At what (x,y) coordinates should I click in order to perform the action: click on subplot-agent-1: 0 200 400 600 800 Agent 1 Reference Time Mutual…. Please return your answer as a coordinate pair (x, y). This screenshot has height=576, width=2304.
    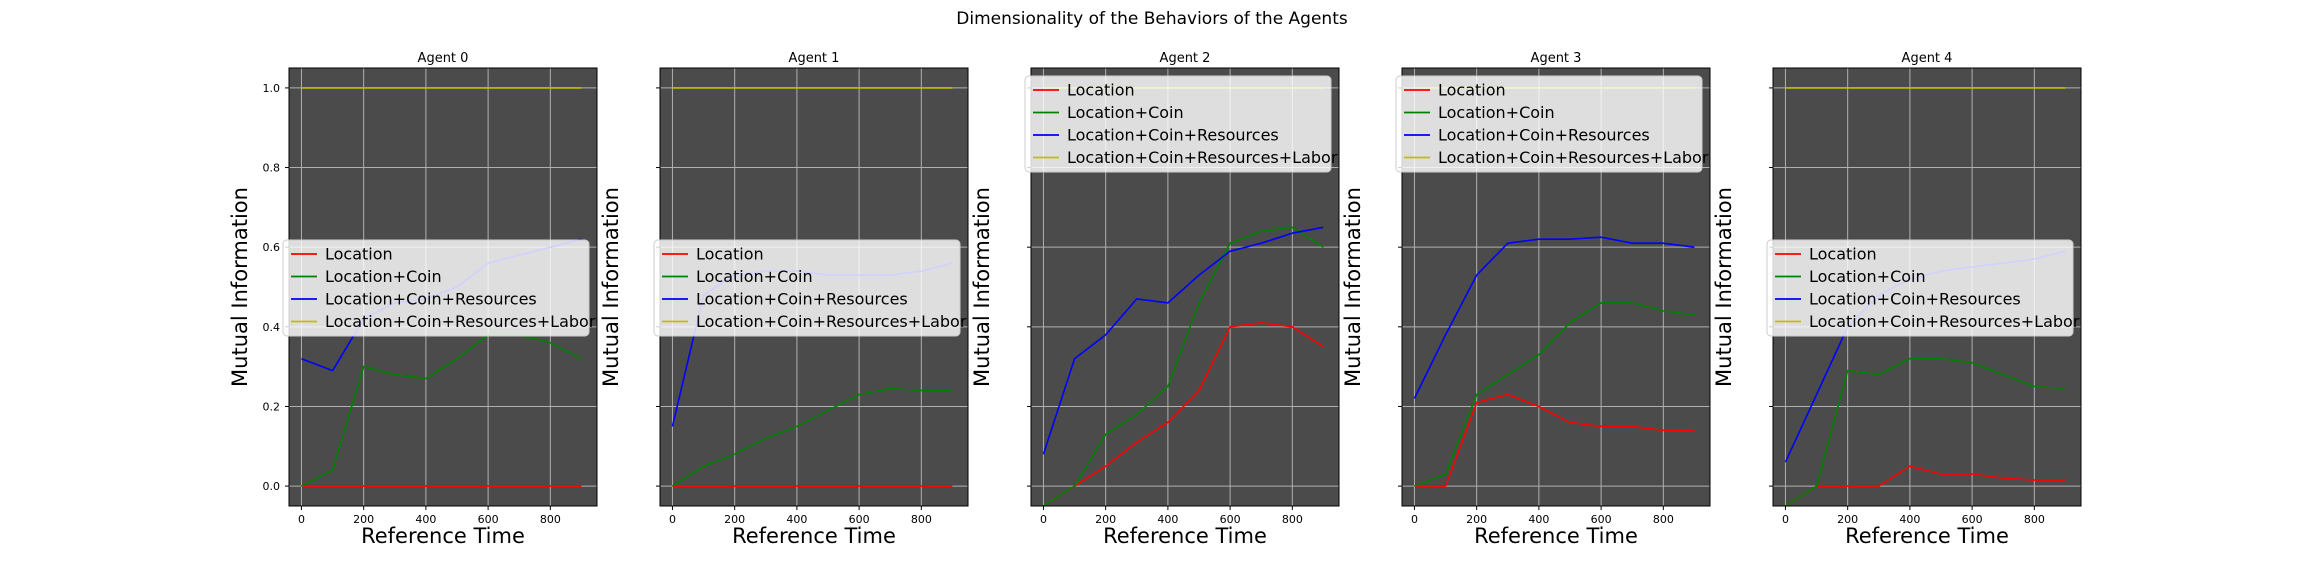
    Looking at the image, I should click on (784, 299).